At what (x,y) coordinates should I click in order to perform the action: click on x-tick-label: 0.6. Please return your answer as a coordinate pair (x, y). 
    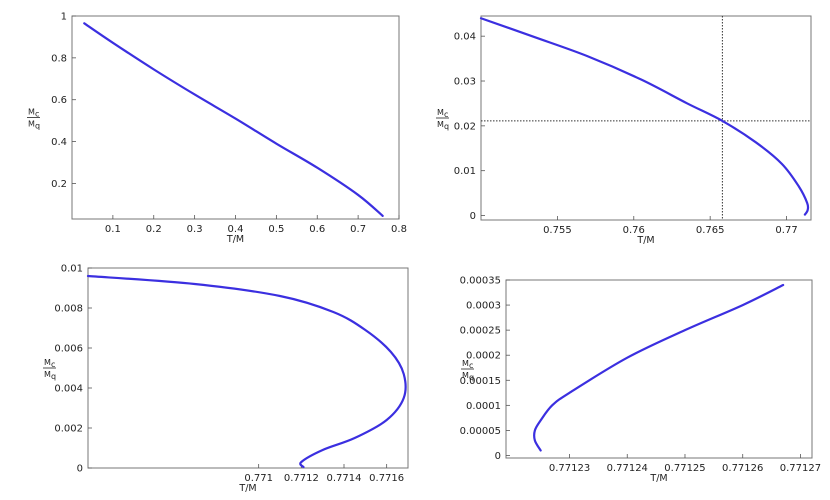
    Looking at the image, I should click on (317, 229).